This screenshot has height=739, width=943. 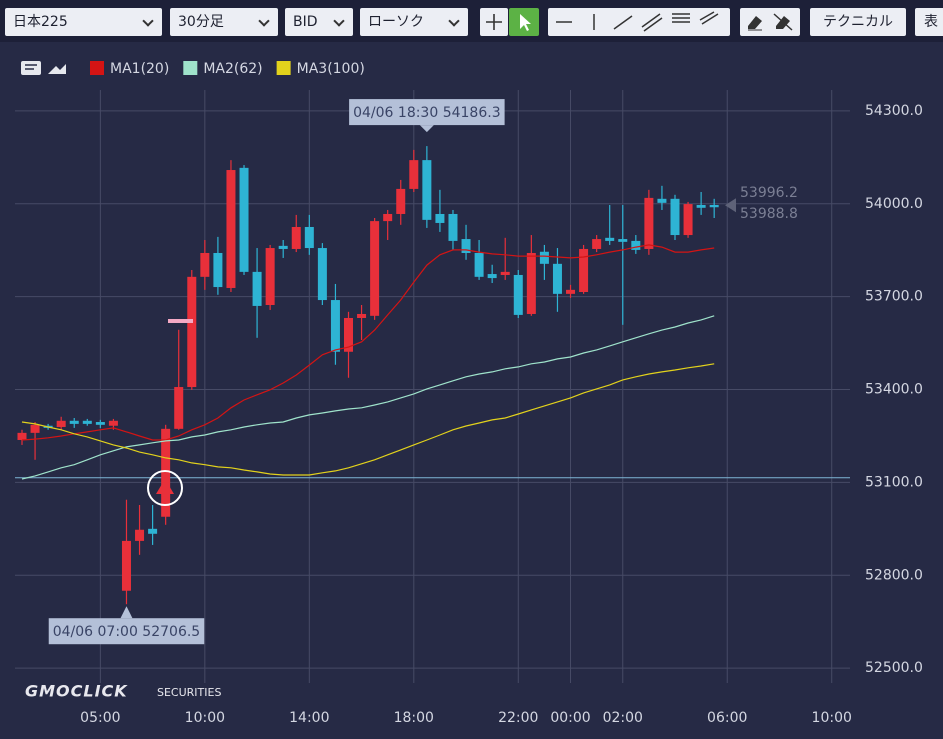 What do you see at coordinates (639, 22) in the screenshot?
I see `drawing-tools` at bounding box center [639, 22].